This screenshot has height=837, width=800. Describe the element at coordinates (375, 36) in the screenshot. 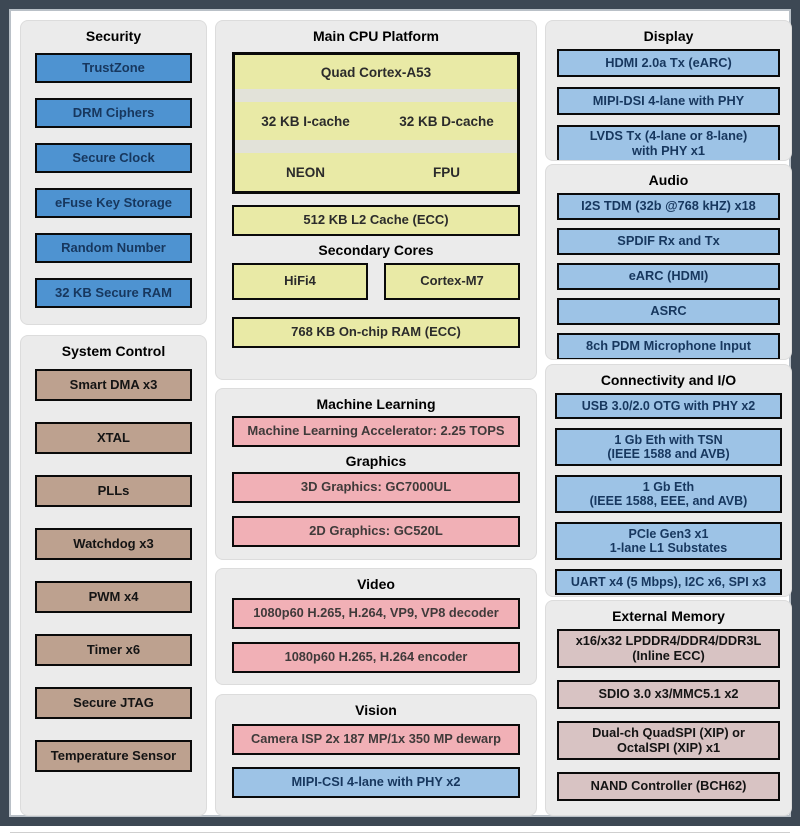

I see `main-cpu-title: Main CPU Platform` at that location.